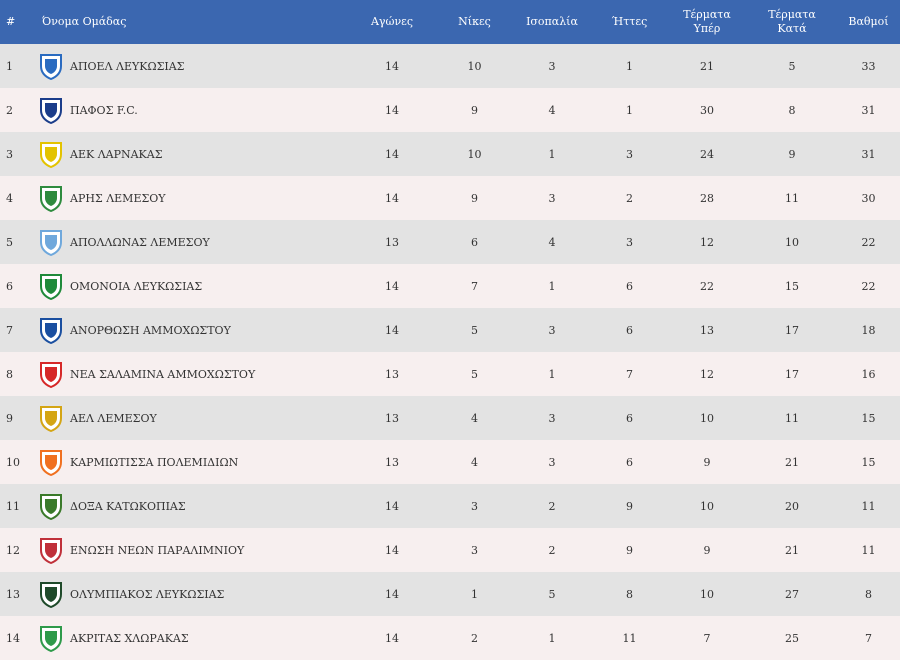  Describe the element at coordinates (116, 154) in the screenshot. I see `team-name: ΑΕΚ ΛΑΡΝΑΚΑΣ` at that location.